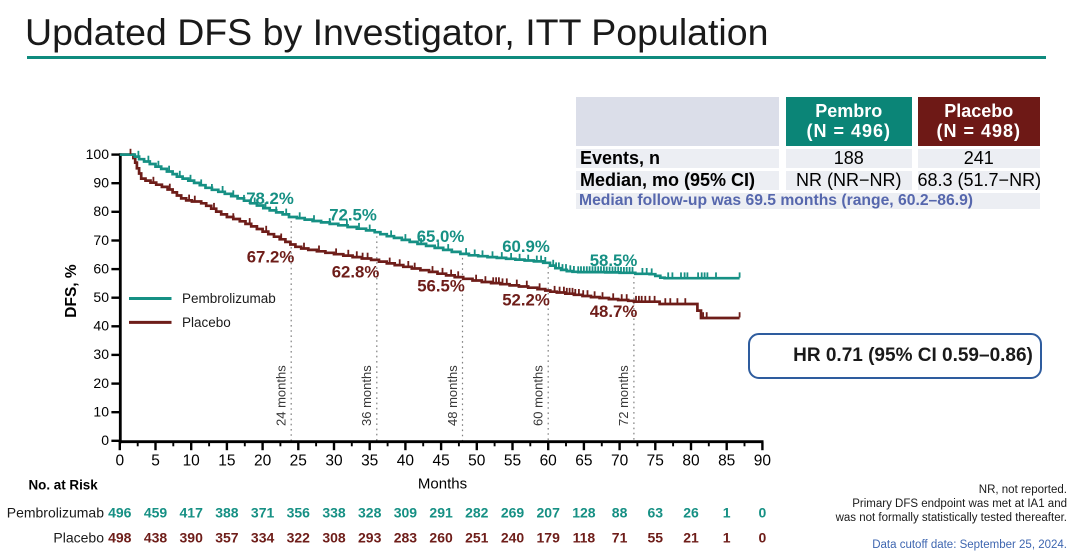 The height and width of the screenshot is (556, 1080). What do you see at coordinates (227, 537) in the screenshot?
I see `svg-text: 357` at bounding box center [227, 537].